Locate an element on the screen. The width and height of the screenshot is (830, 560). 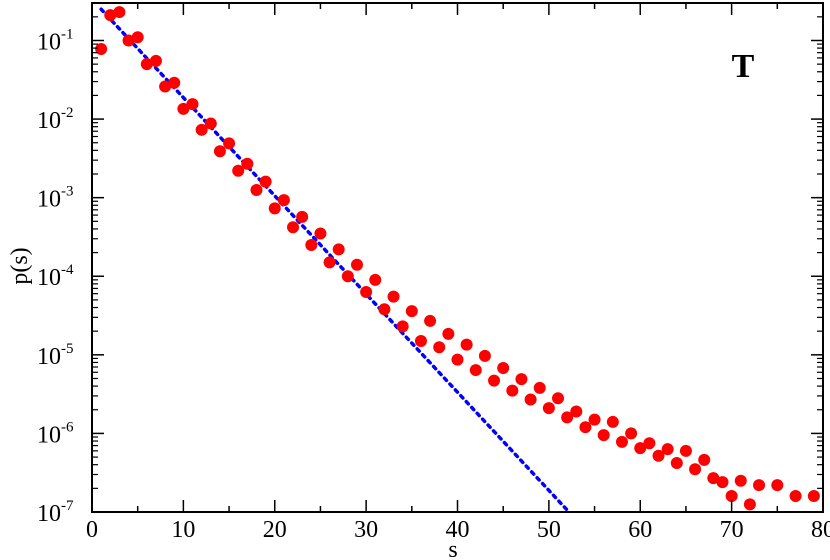
y-tick-label: 10⁻² is located at coordinates (55, 119).